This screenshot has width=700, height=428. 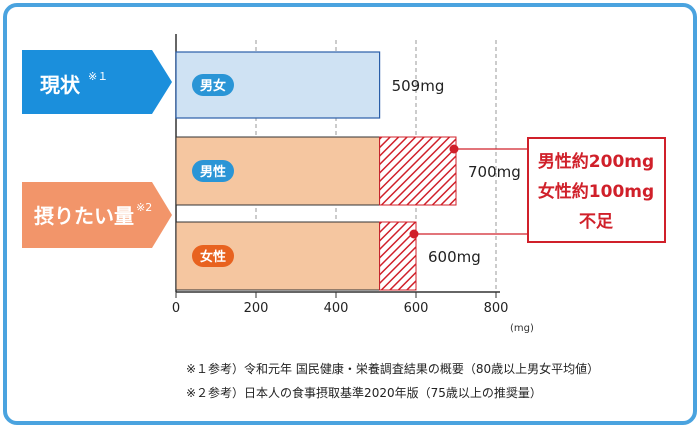 What do you see at coordinates (494, 172) in the screenshot?
I see `bar-value-label: 700mg` at bounding box center [494, 172].